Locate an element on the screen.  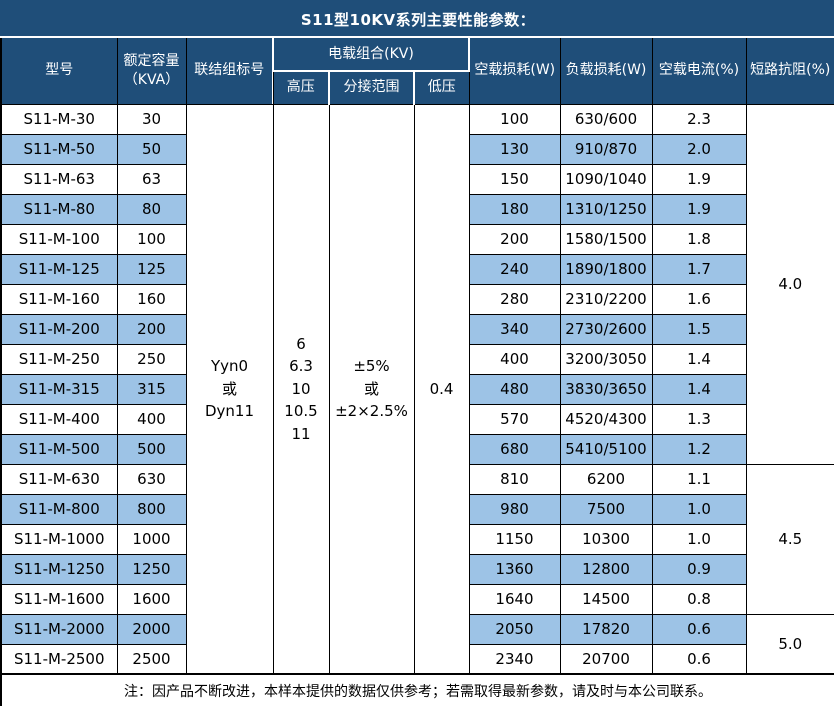
table-row: S11-M-1250 1250 1360 12800 0.9 is located at coordinates (417, 569).